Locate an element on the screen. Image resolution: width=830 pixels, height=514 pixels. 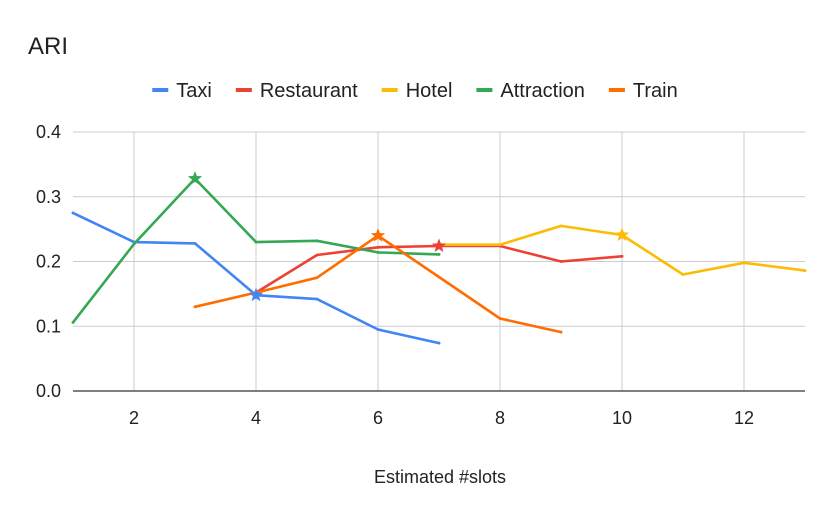
legend-swatch-attraction is located at coordinates (484, 90).